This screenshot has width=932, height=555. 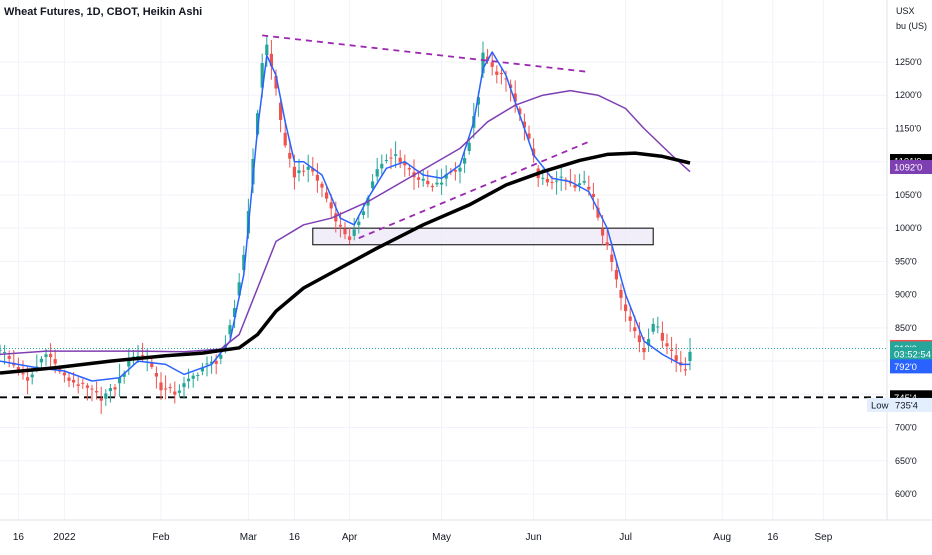 I want to click on price-label-text: 1092'0, so click(x=908, y=168).